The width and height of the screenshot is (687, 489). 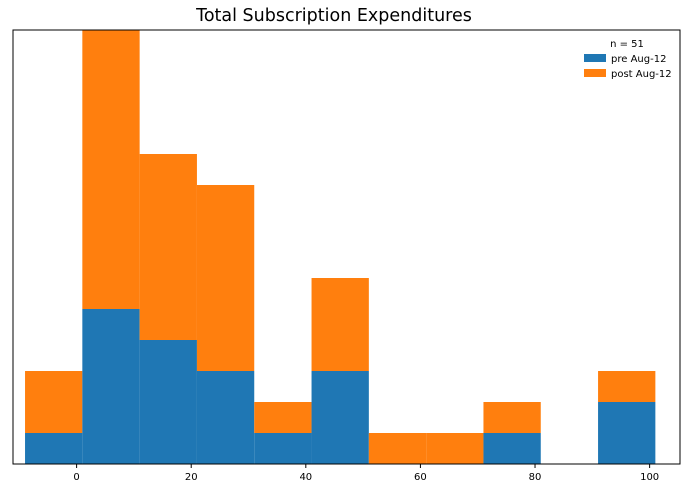 I want to click on legend: n = 51 pre Aug-12 post Aug-12, so click(x=628, y=59).